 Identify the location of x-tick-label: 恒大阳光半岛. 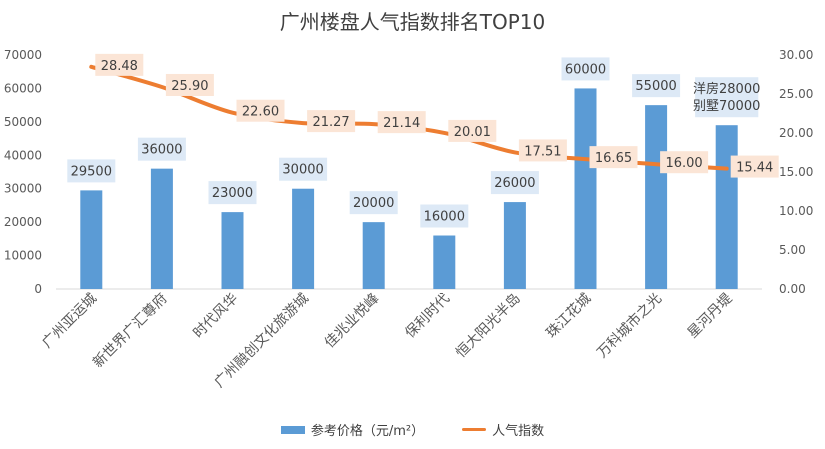
(488, 326).